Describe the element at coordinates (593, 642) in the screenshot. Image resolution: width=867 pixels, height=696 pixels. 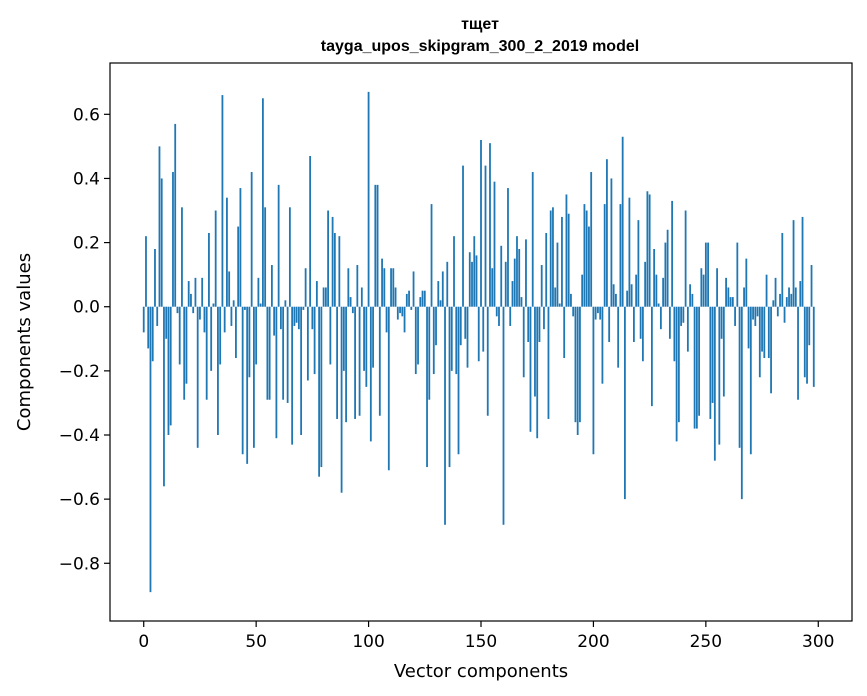
I see `x-tick-label: 200` at that location.